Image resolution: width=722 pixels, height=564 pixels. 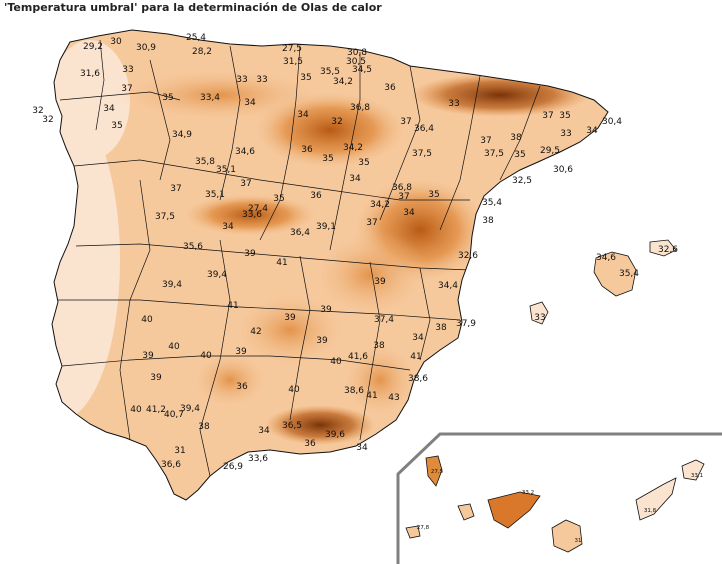 What do you see at coordinates (356, 62) in the screenshot?
I see `temperature-label: 30,5` at bounding box center [356, 62].